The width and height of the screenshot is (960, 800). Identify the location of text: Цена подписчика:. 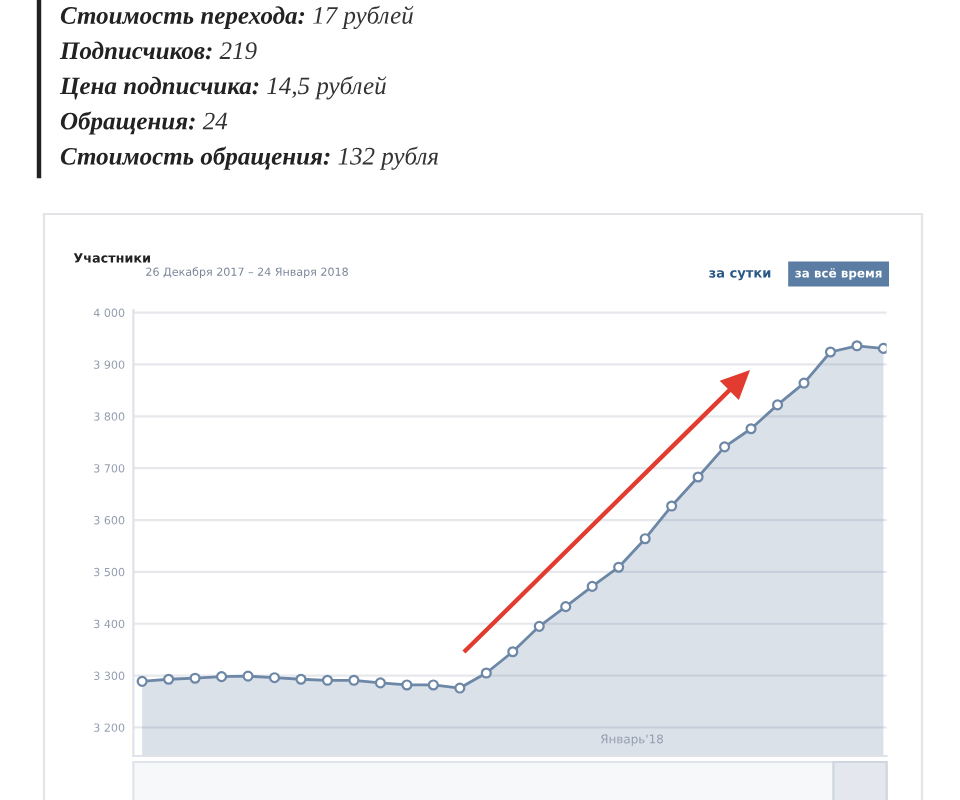
(159, 88).